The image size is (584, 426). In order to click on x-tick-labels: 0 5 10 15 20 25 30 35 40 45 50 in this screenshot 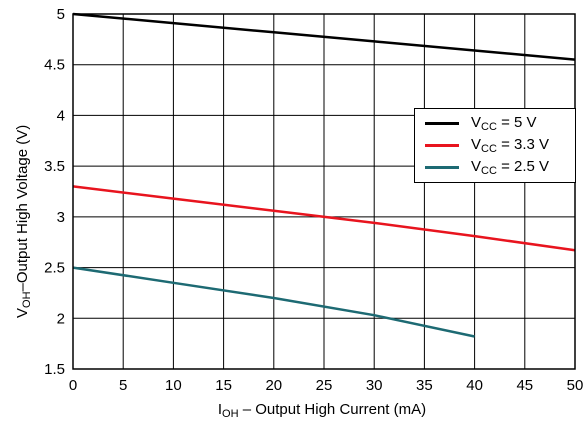, I will do `click(326, 385)`.